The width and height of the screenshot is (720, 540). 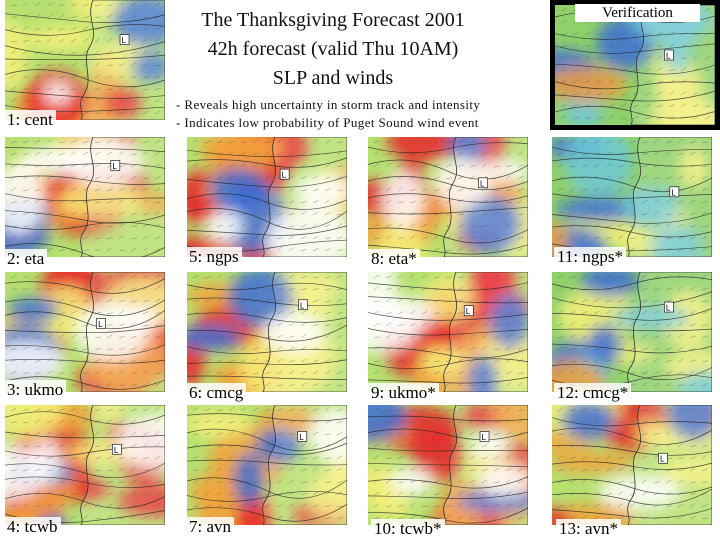 What do you see at coordinates (216, 393) in the screenshot?
I see `panel-label-cmcg: 6: cmcg` at bounding box center [216, 393].